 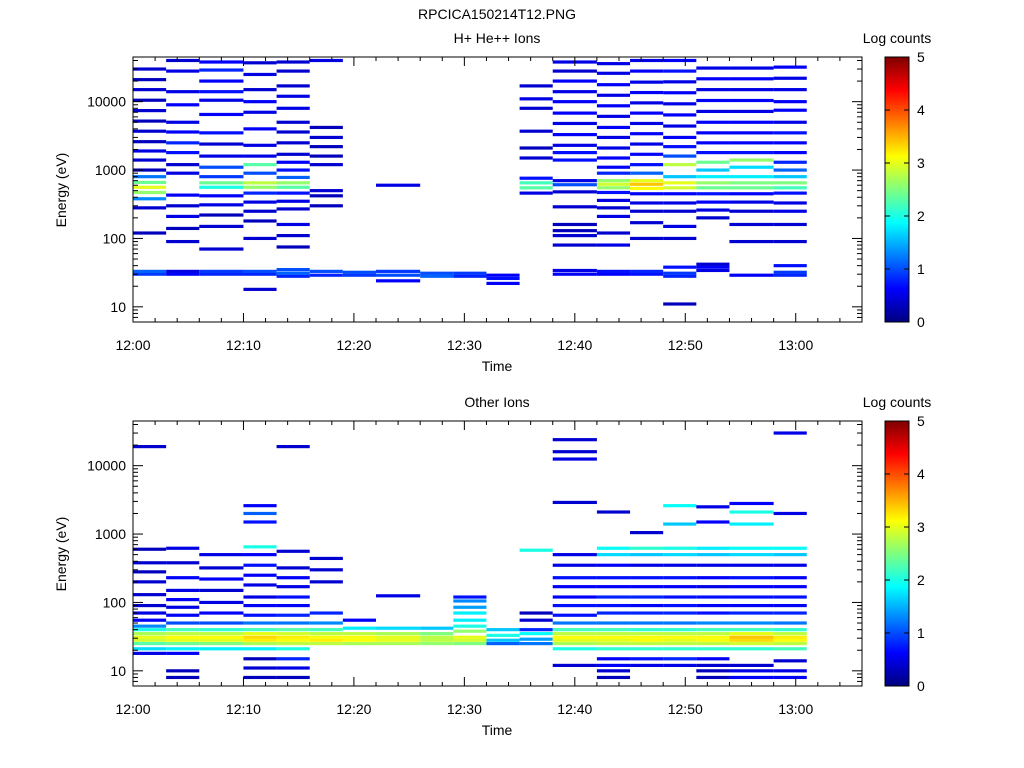 I want to click on x-axis-label: Time, so click(x=497, y=366).